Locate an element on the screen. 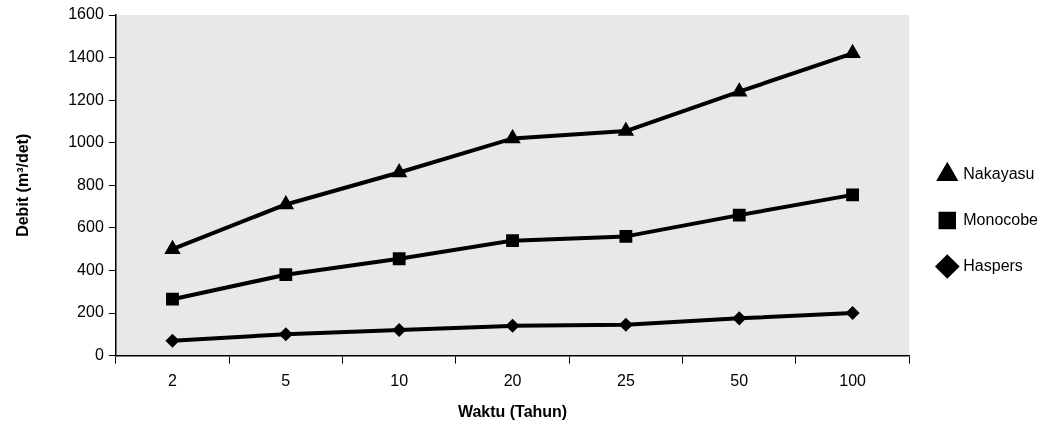 Image resolution: width=1058 pixels, height=431 pixels. x-tick-label: 100 is located at coordinates (853, 380).